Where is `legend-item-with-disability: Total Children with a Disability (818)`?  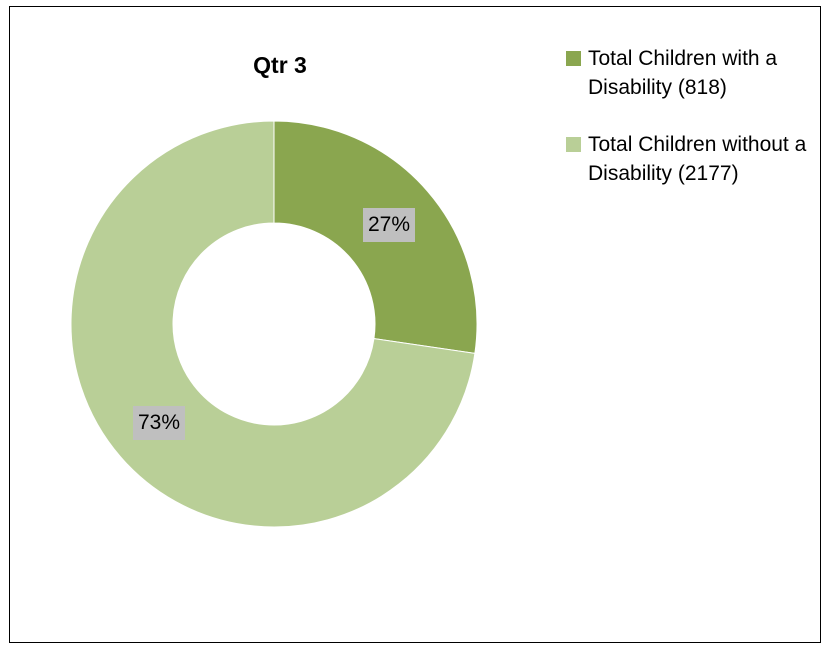
legend-item-with-disability: Total Children with a Disability (818) is located at coordinates (693, 73).